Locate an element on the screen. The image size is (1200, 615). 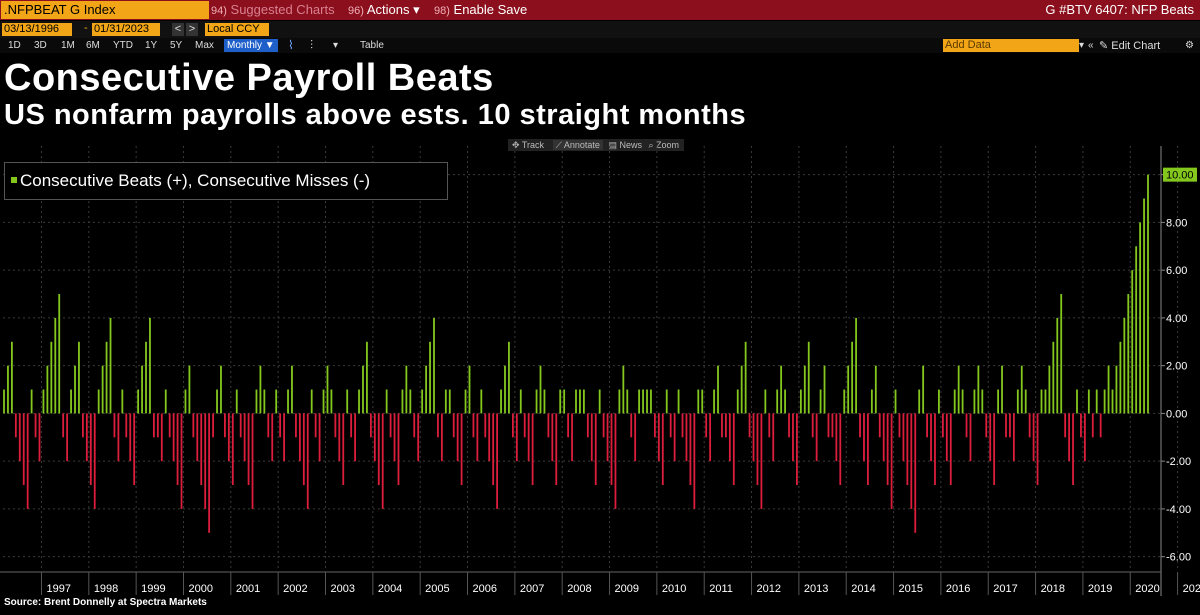
start-date-input: 03/13/1996 is located at coordinates (37, 29).